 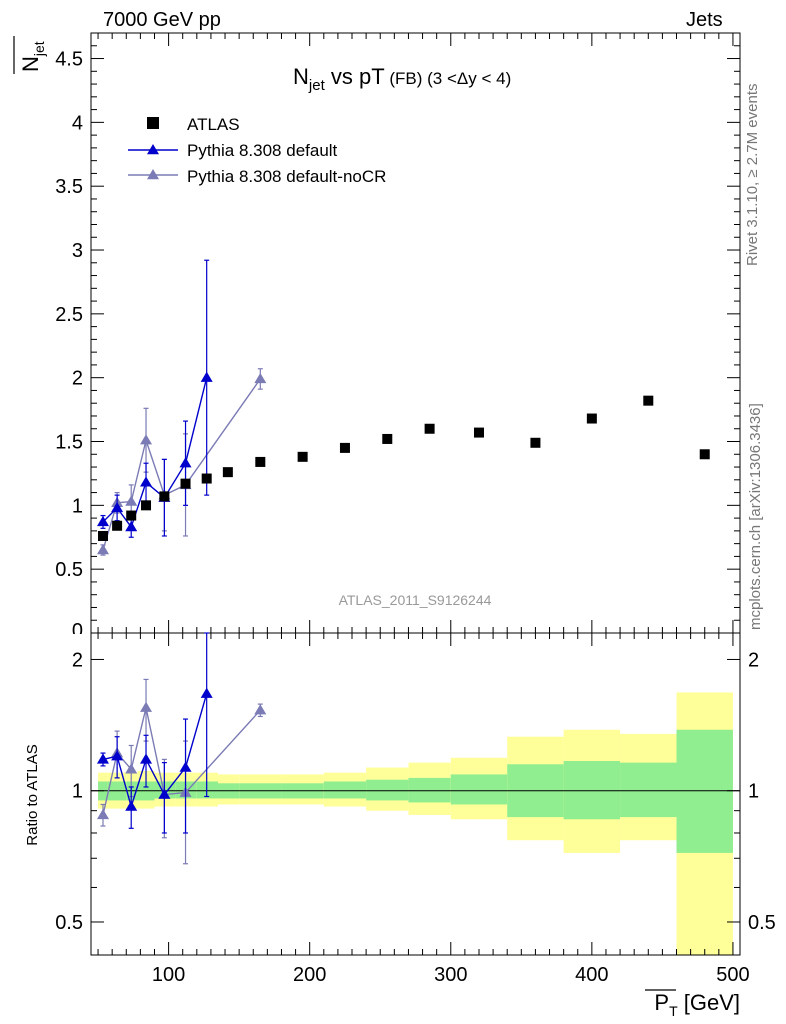 I want to click on ratio-y-tick-label-right: 1, so click(x=753, y=792).